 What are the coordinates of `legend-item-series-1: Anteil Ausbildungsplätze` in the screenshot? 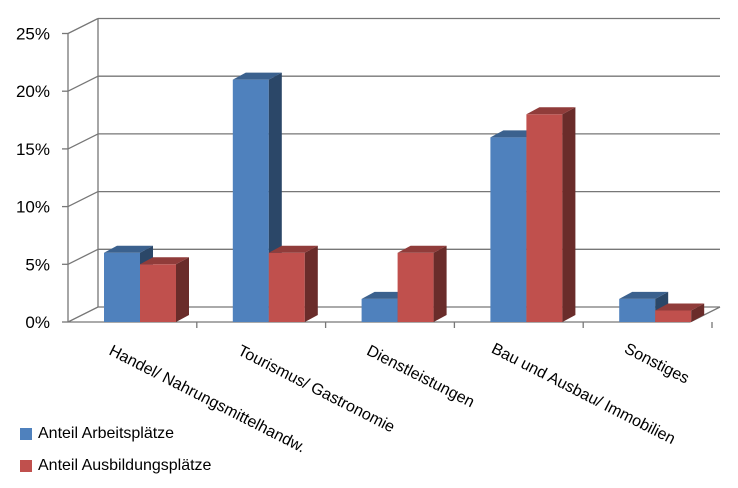 It's located at (115, 466).